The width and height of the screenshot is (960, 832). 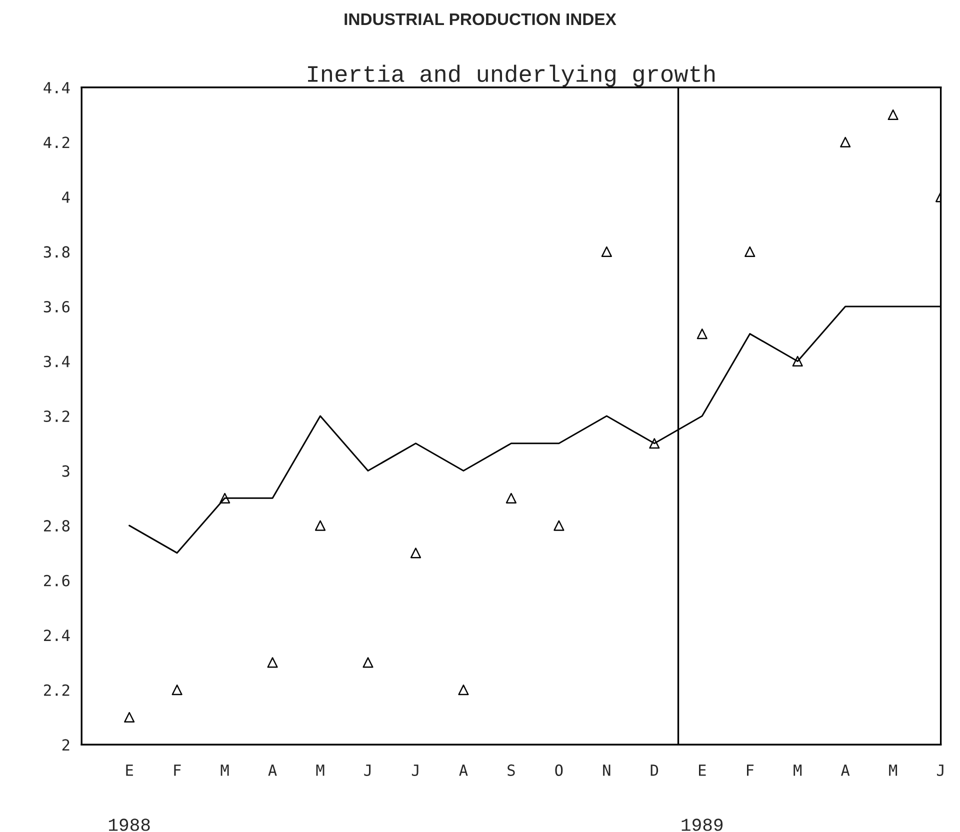 I want to click on x-tick-label: D, so click(x=654, y=770).